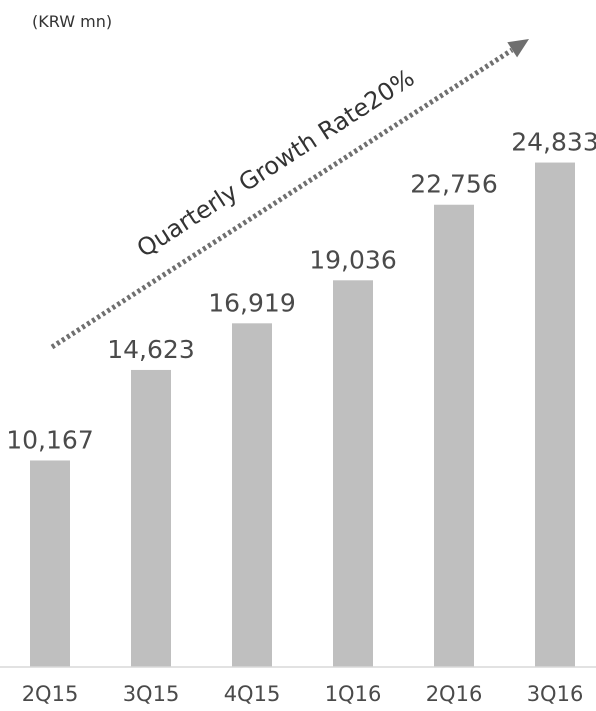  Describe the element at coordinates (49, 439) in the screenshot. I see `data-label-2Q15: 10,167` at that location.